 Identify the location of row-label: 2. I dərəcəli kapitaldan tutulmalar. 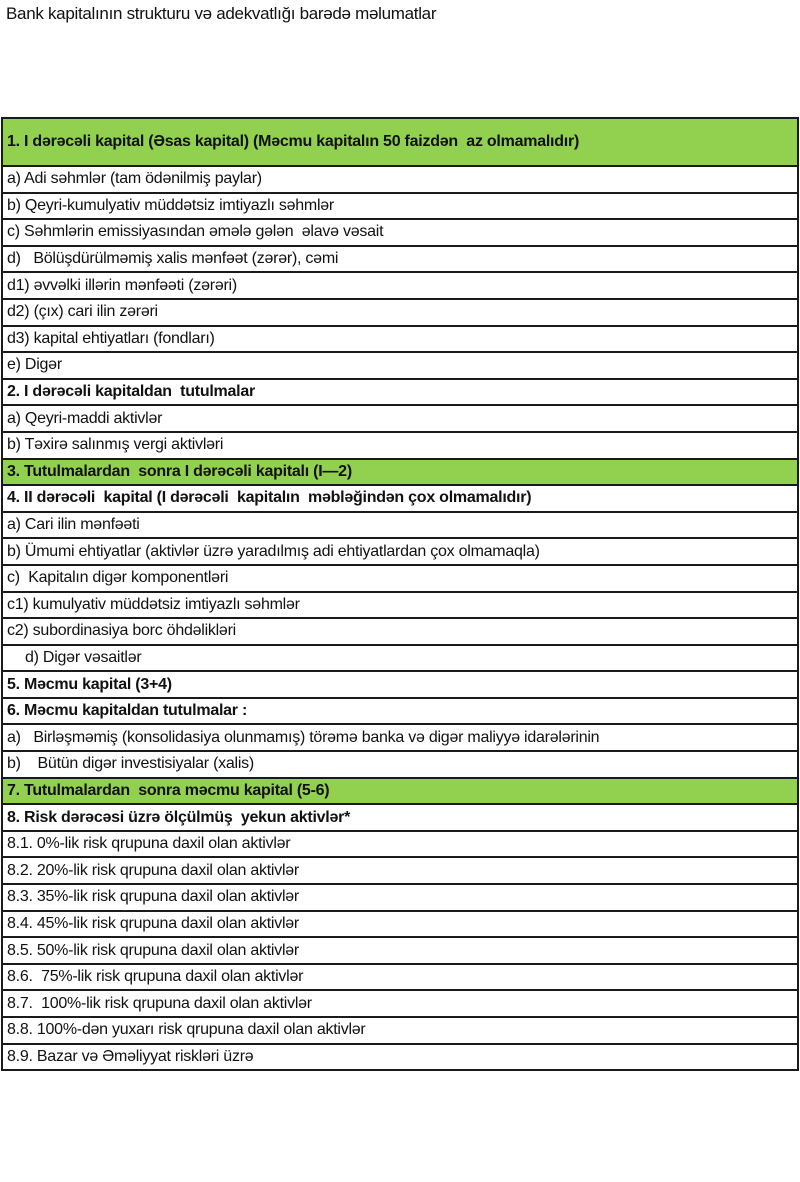
(400, 392).